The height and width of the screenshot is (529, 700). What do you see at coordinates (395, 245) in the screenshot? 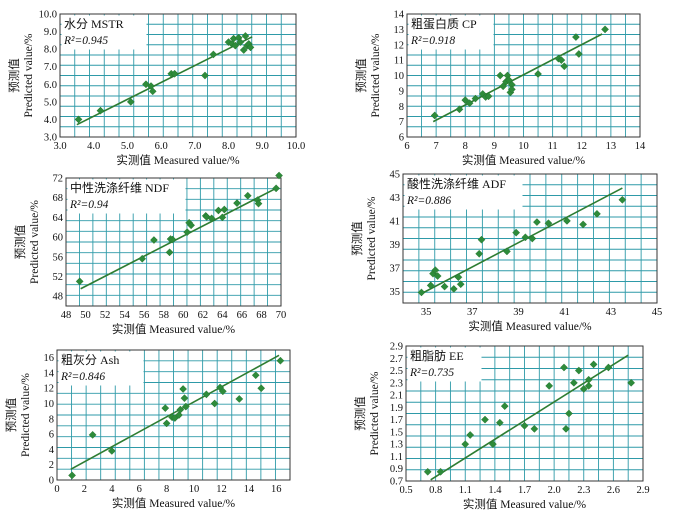
I see `y-tick-label: 39` at bounding box center [395, 245].